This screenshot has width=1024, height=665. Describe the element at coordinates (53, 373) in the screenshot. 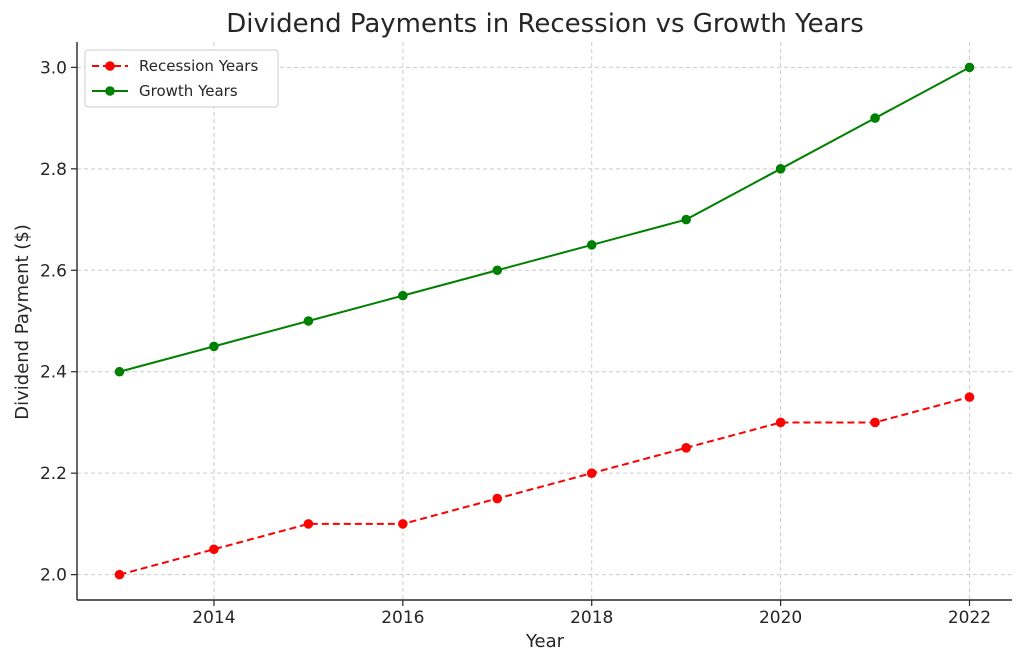

I see `y-tick-label: 2.4` at that location.